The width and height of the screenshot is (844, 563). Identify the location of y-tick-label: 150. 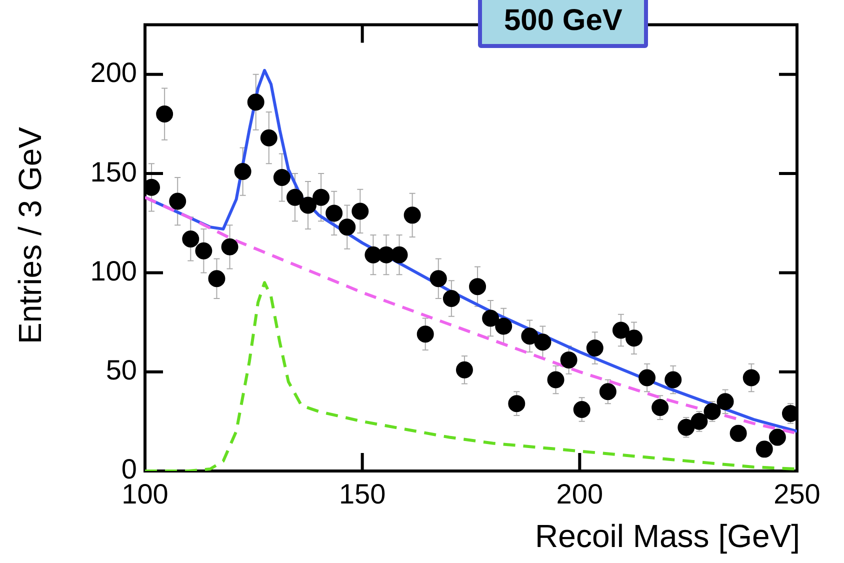
(113, 172).